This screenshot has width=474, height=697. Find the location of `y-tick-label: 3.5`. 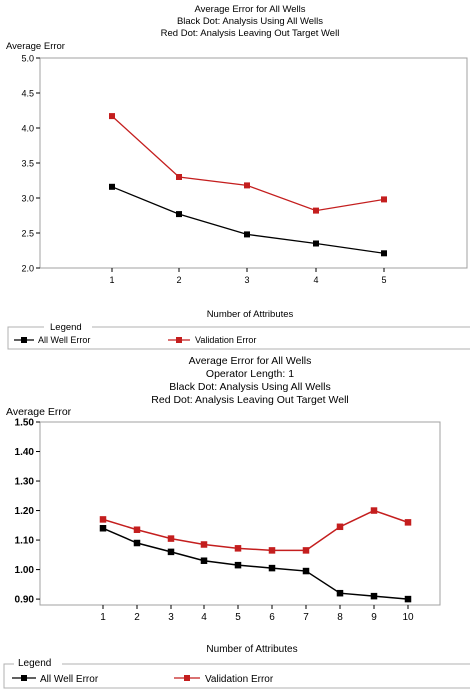

y-tick-label: 3.5 is located at coordinates (27, 164).